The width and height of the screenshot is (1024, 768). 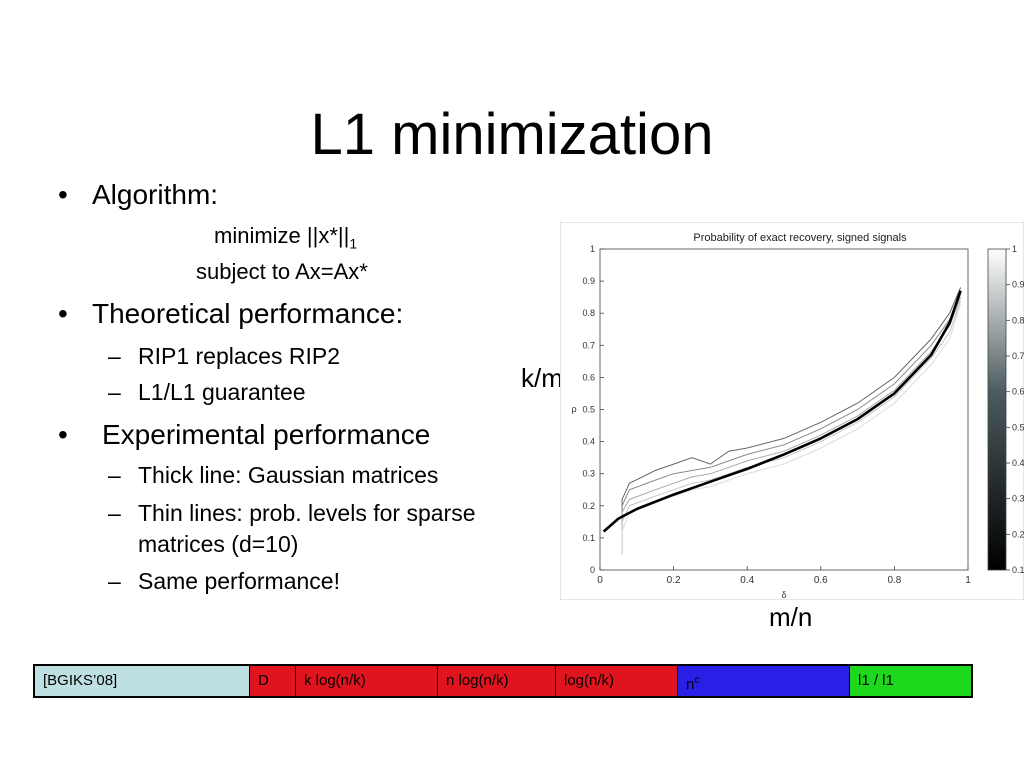 I want to click on sub-text: Thin lines: prob. levels for sparse, so click(x=307, y=513).